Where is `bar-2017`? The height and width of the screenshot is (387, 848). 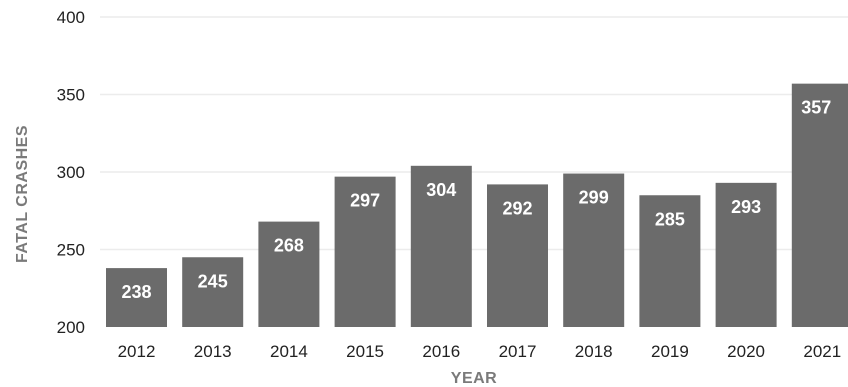
bar-2017 is located at coordinates (517, 255).